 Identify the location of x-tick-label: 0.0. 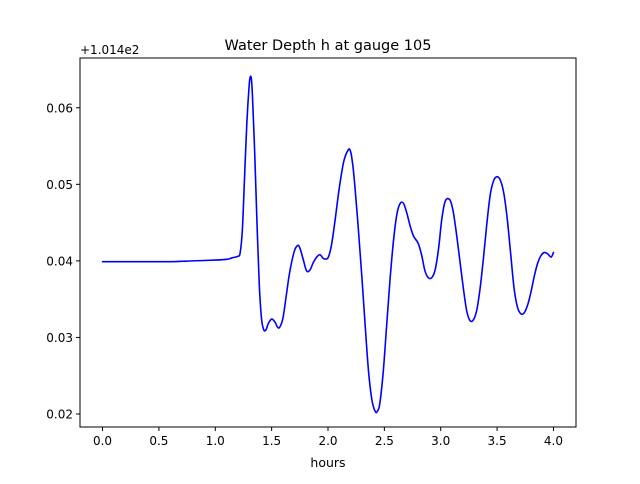
(102, 441).